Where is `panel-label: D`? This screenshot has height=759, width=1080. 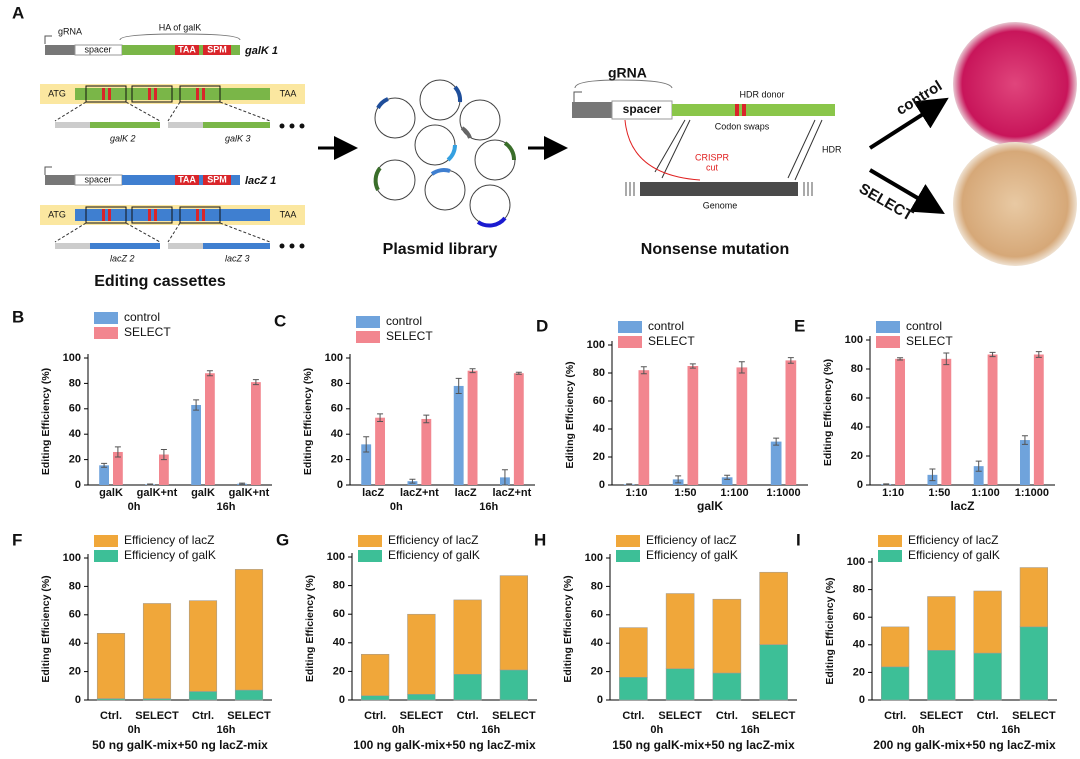
panel-label: D is located at coordinates (542, 325).